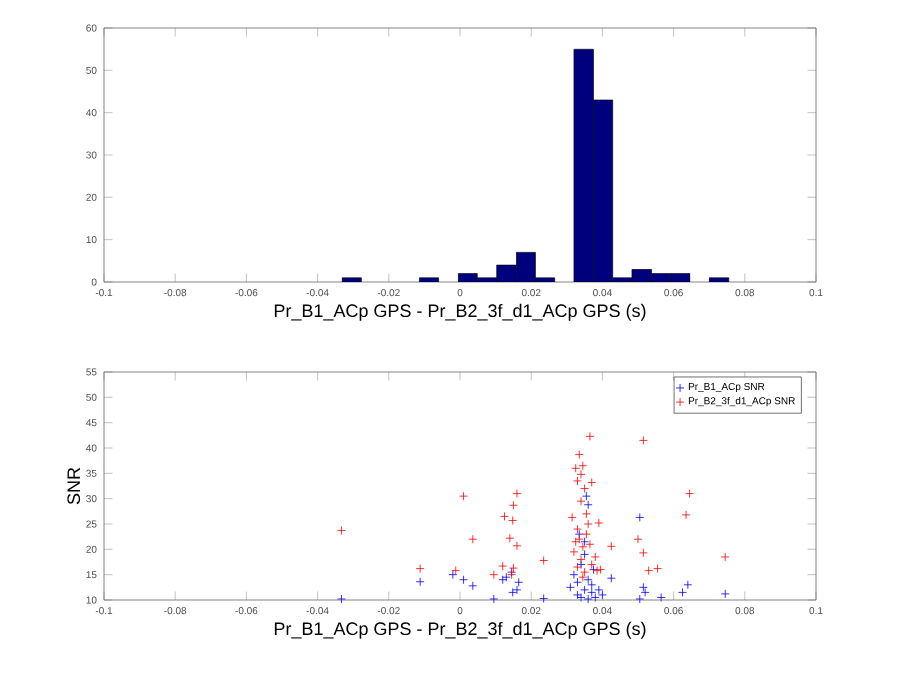  I want to click on y-axis-title: SNR, so click(74, 486).